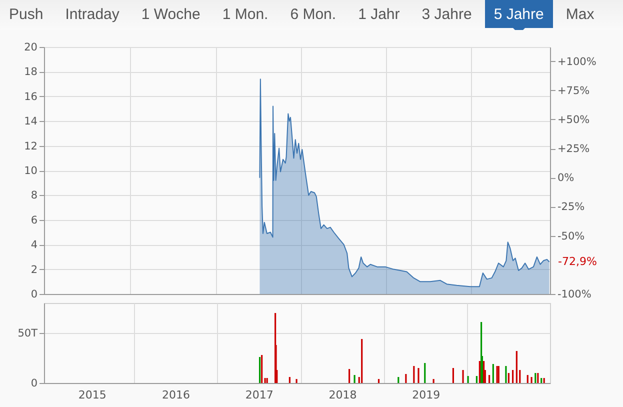 The height and width of the screenshot is (407, 623). What do you see at coordinates (171, 14) in the screenshot?
I see `text: 1 Woche` at bounding box center [171, 14].